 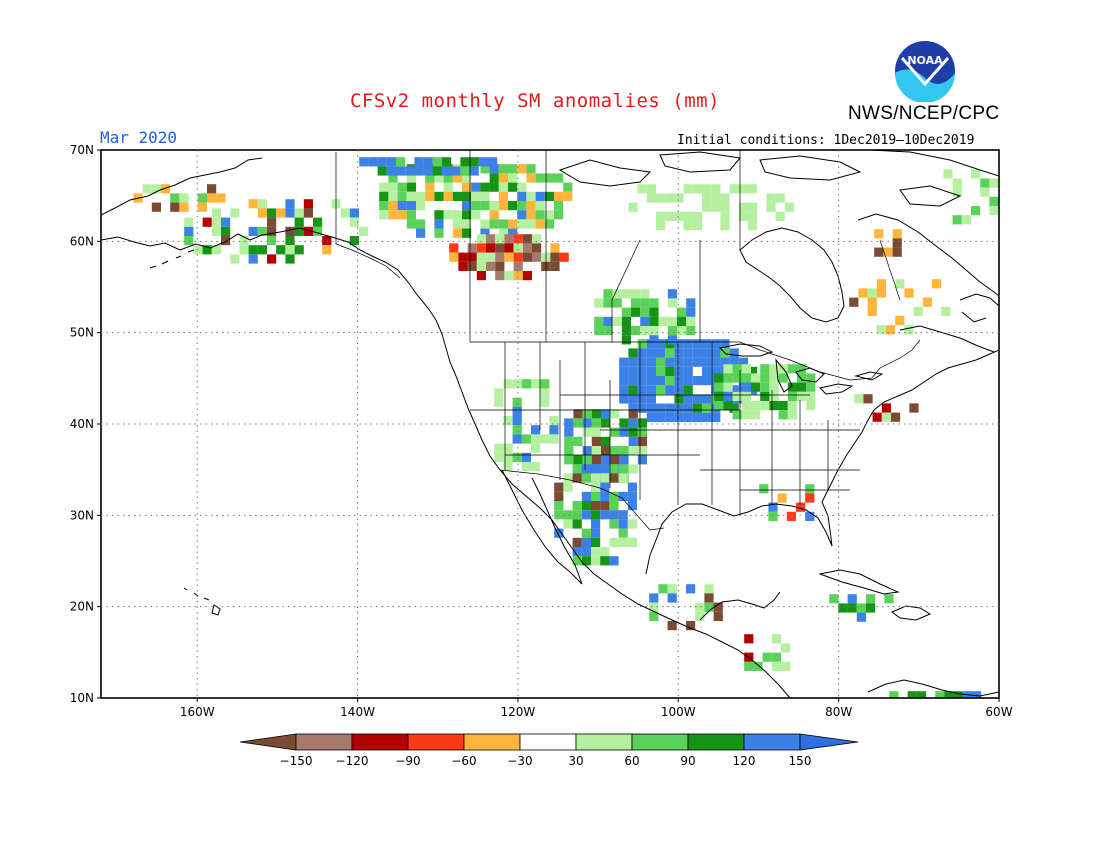 I want to click on coastline-arctic, so click(x=778, y=178).